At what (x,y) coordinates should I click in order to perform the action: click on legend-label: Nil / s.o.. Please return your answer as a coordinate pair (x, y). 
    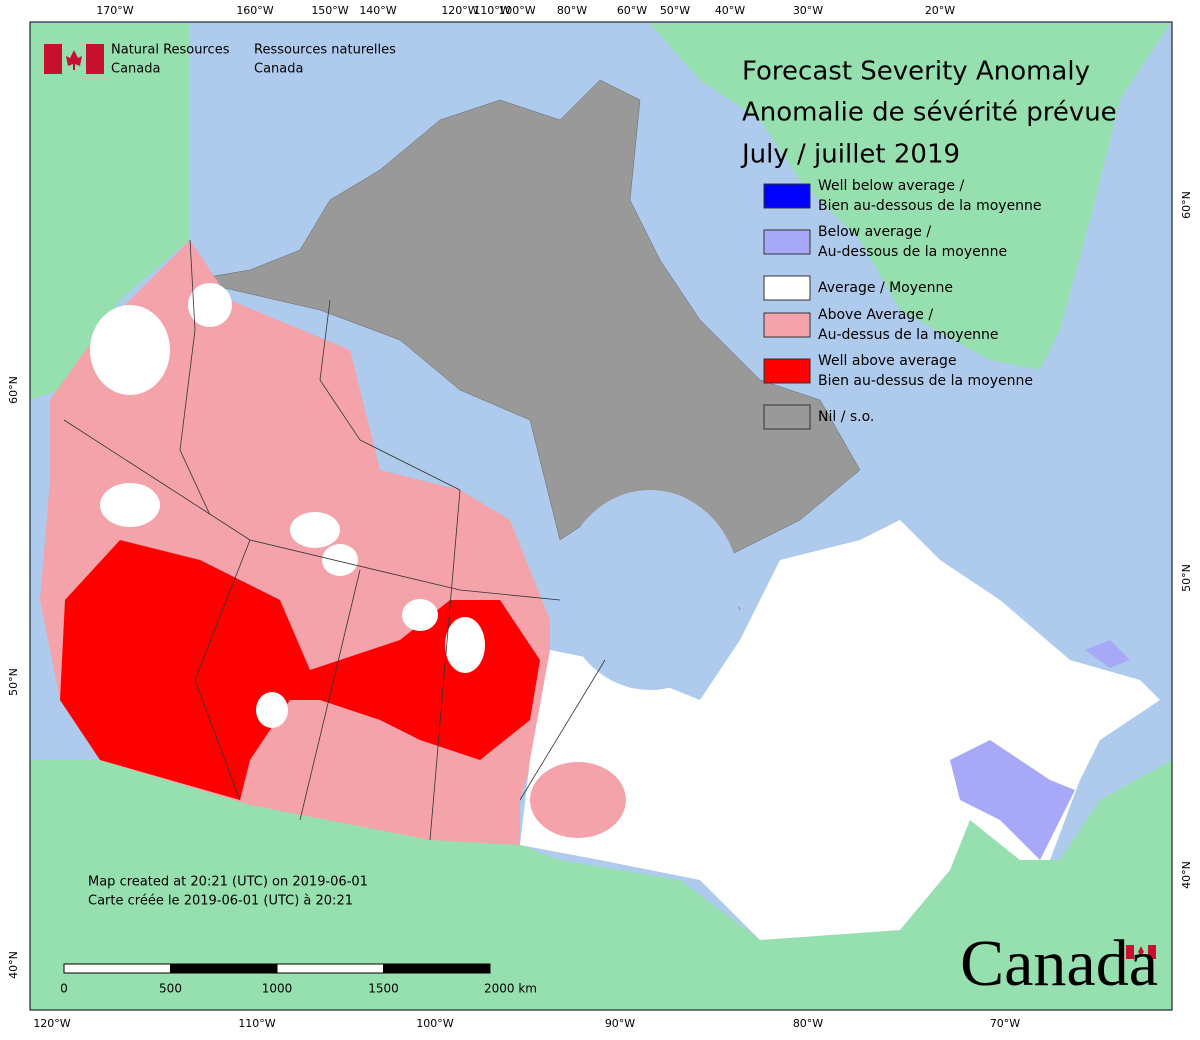
    Looking at the image, I should click on (846, 417).